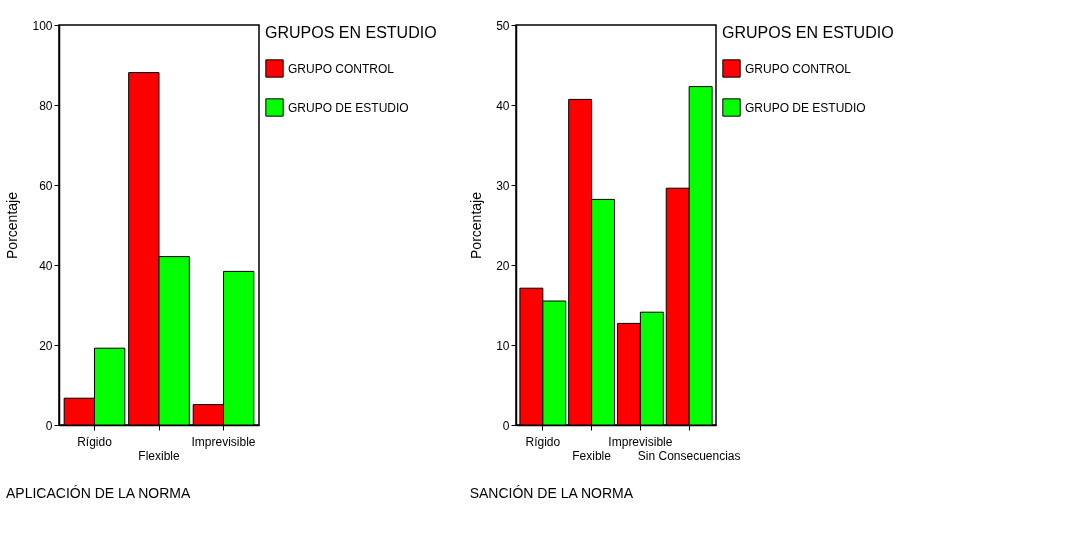  I want to click on x-tick-label: Sin Consecuencias, so click(689, 455).